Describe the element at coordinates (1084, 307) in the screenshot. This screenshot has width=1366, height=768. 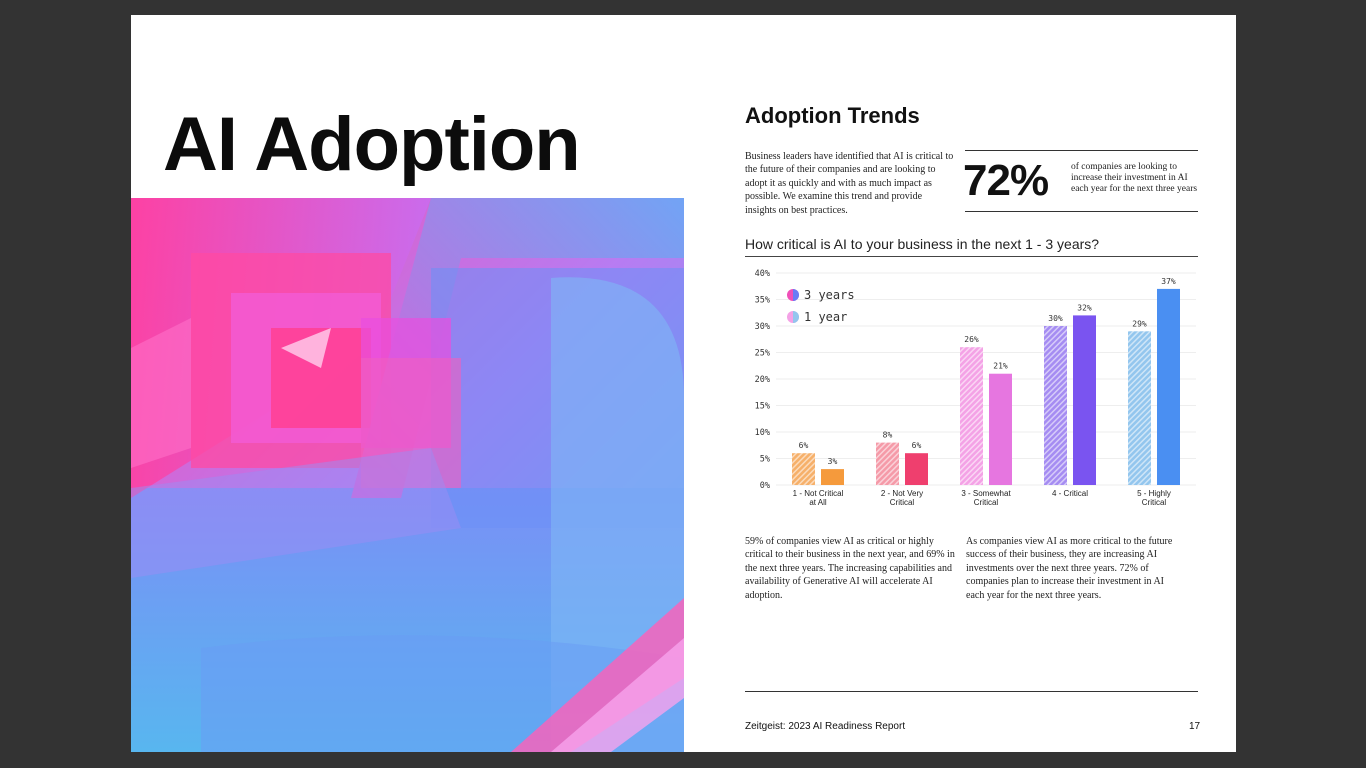
I see `data-label-3-years: 32%` at that location.